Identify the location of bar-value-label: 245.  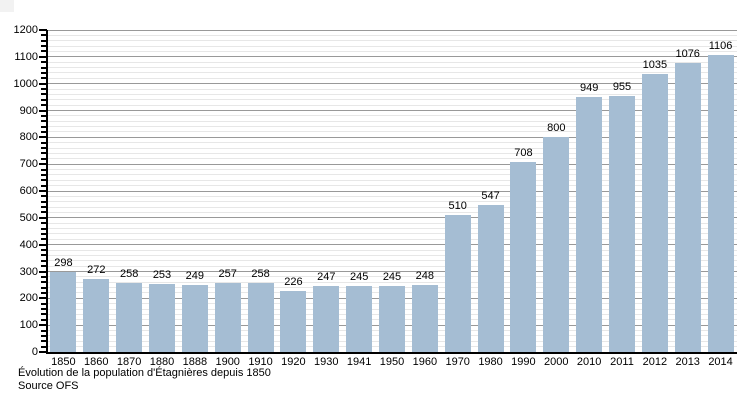
(359, 277).